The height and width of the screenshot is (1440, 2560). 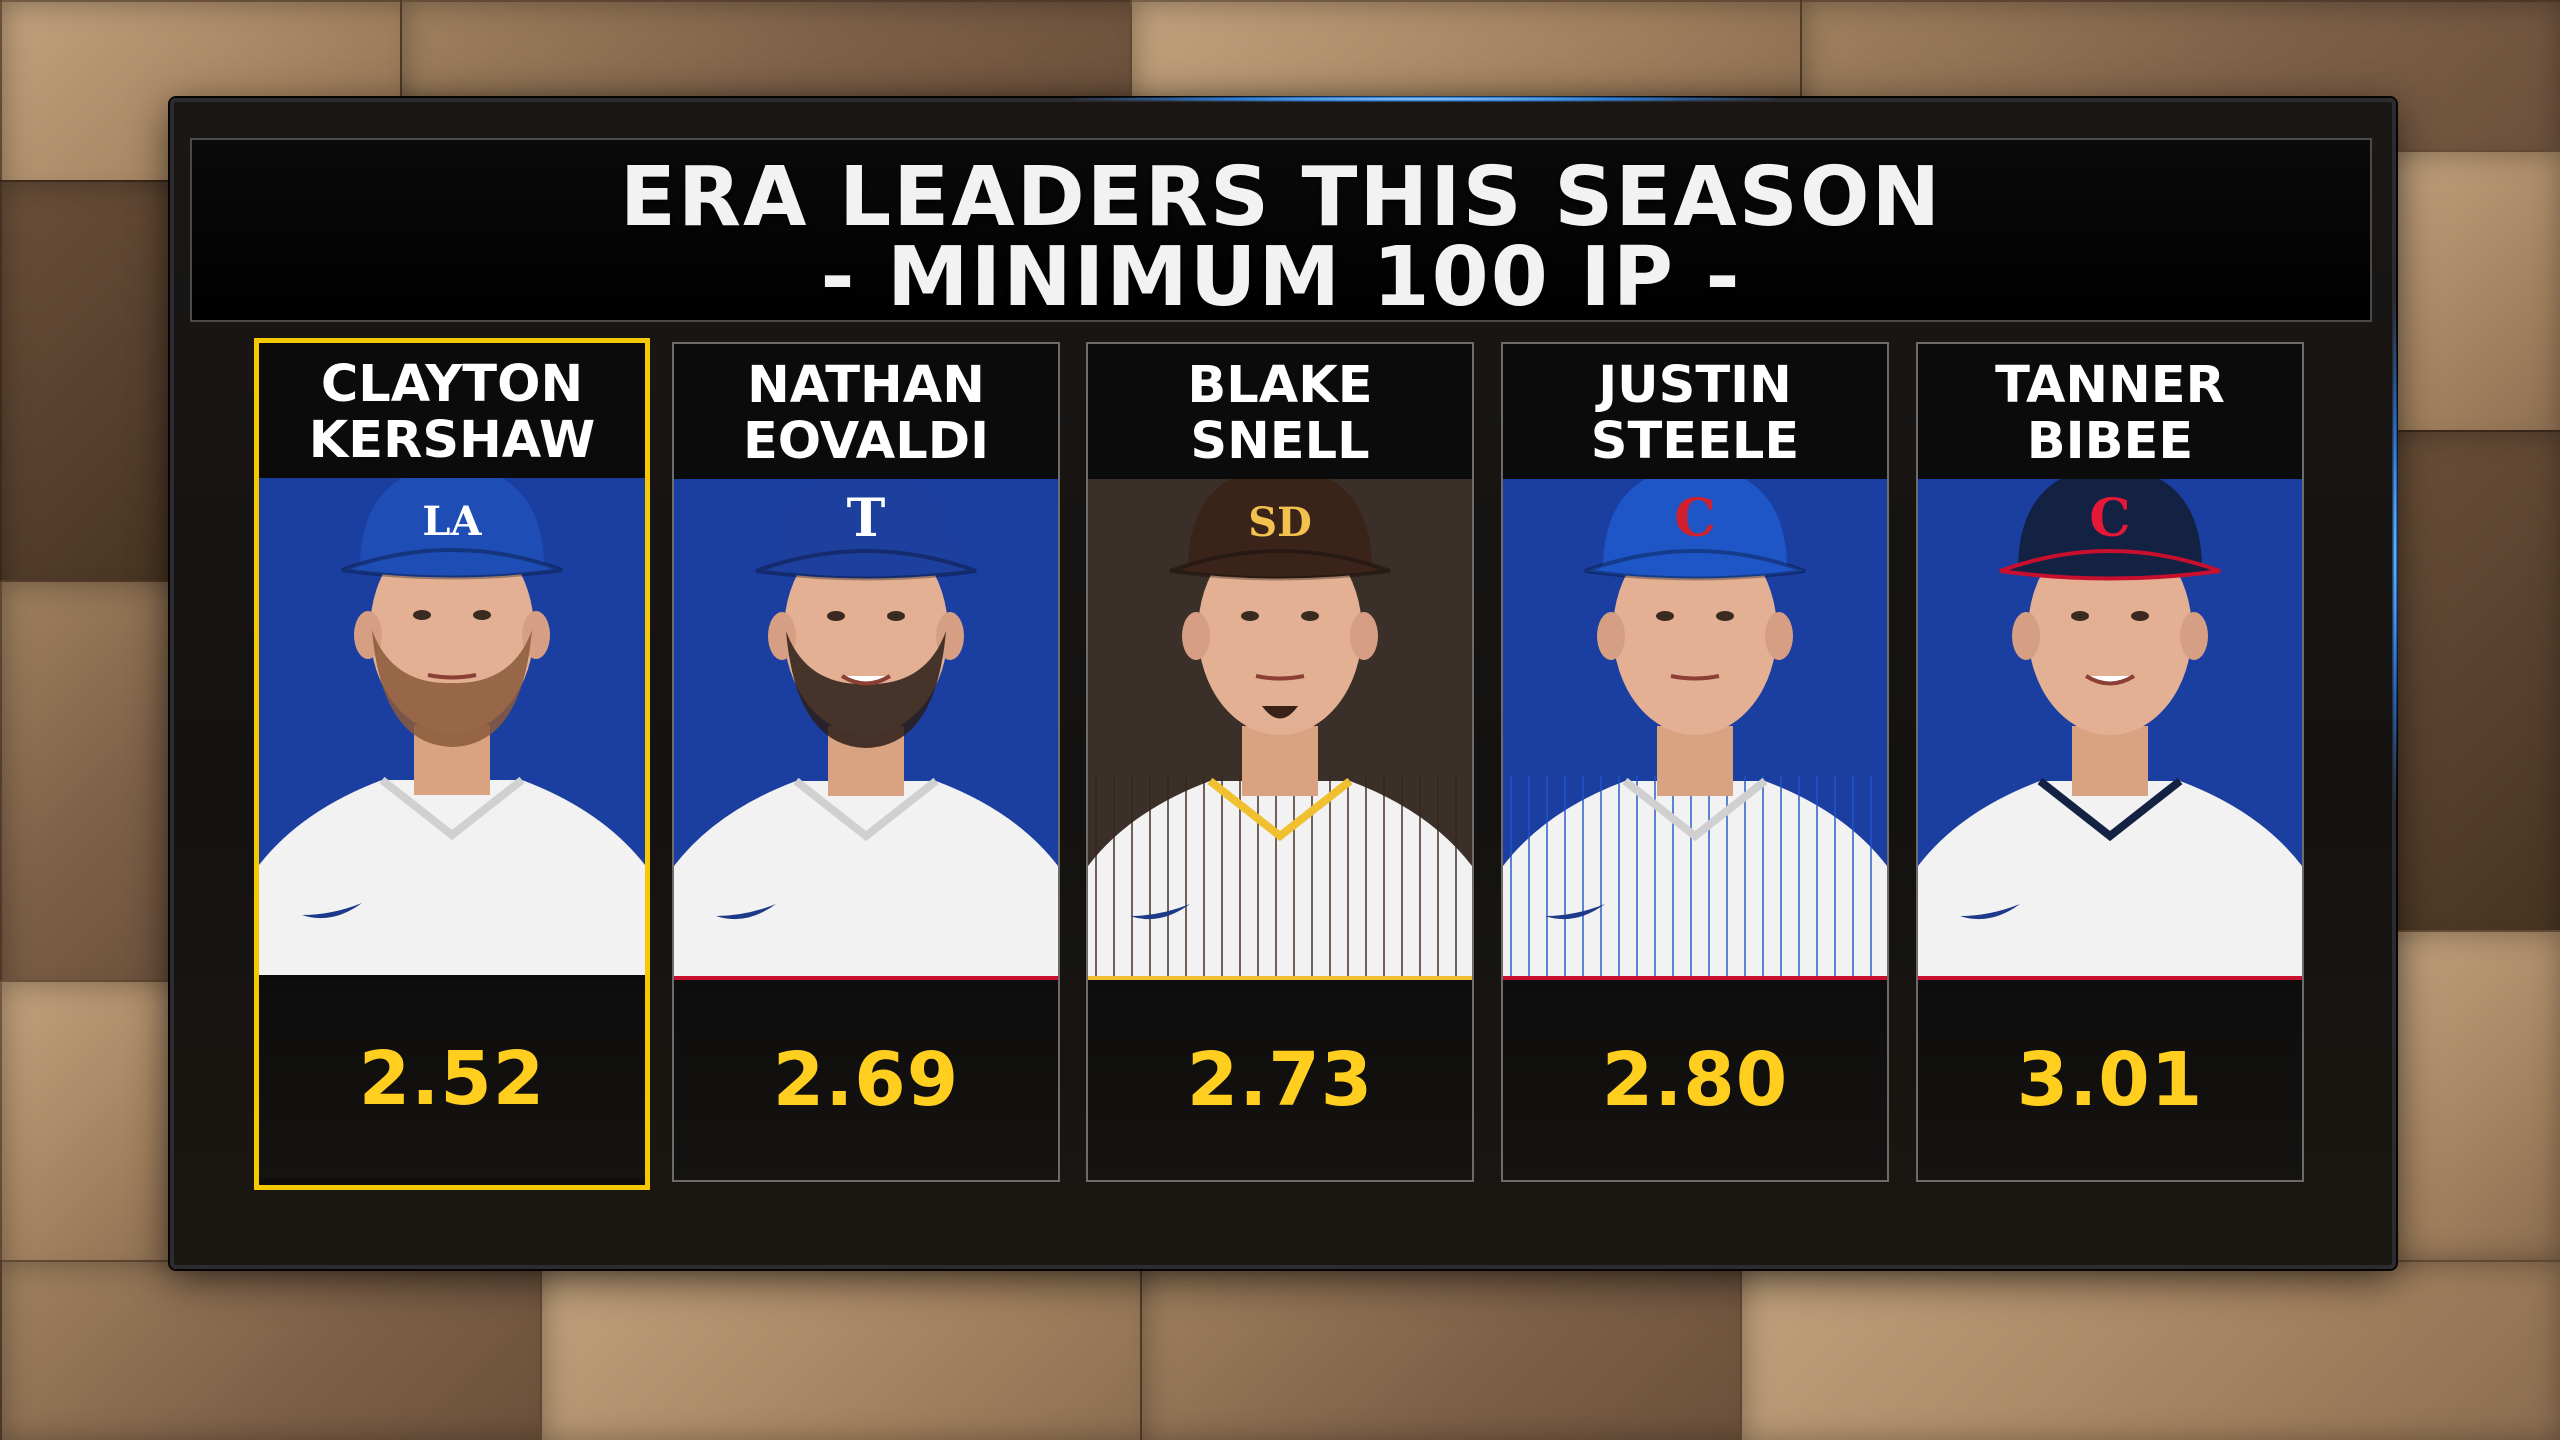 I want to click on era-value: 2.52, so click(x=452, y=1079).